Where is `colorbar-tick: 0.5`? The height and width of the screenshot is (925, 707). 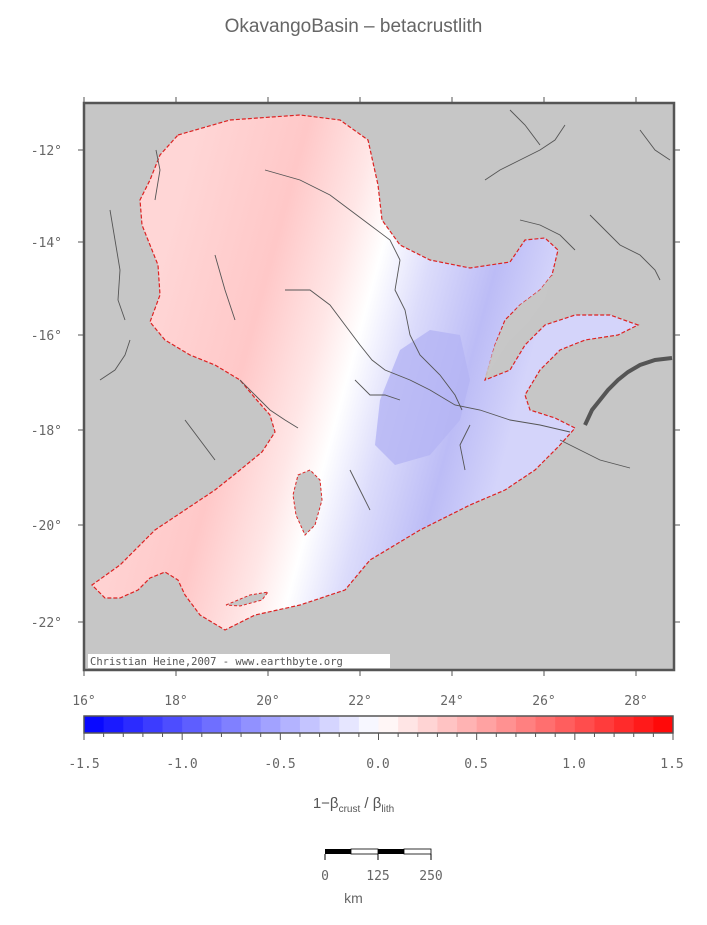 colorbar-tick: 0.5 is located at coordinates (475, 764).